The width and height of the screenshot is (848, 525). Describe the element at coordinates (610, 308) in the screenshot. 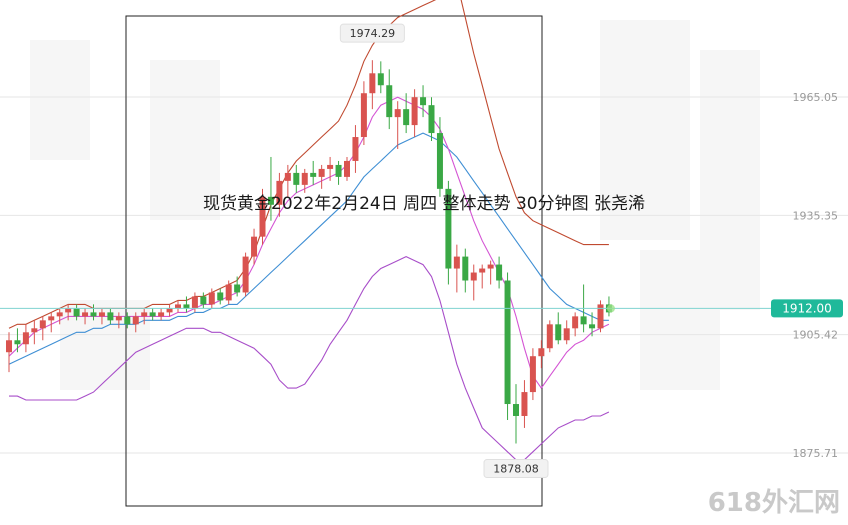

I see `current-price-dot` at that location.